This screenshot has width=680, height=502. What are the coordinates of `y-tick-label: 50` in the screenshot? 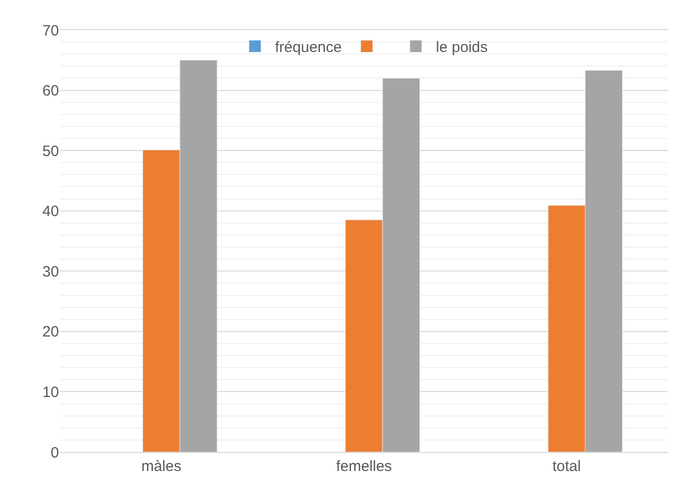 It's located at (50, 151).